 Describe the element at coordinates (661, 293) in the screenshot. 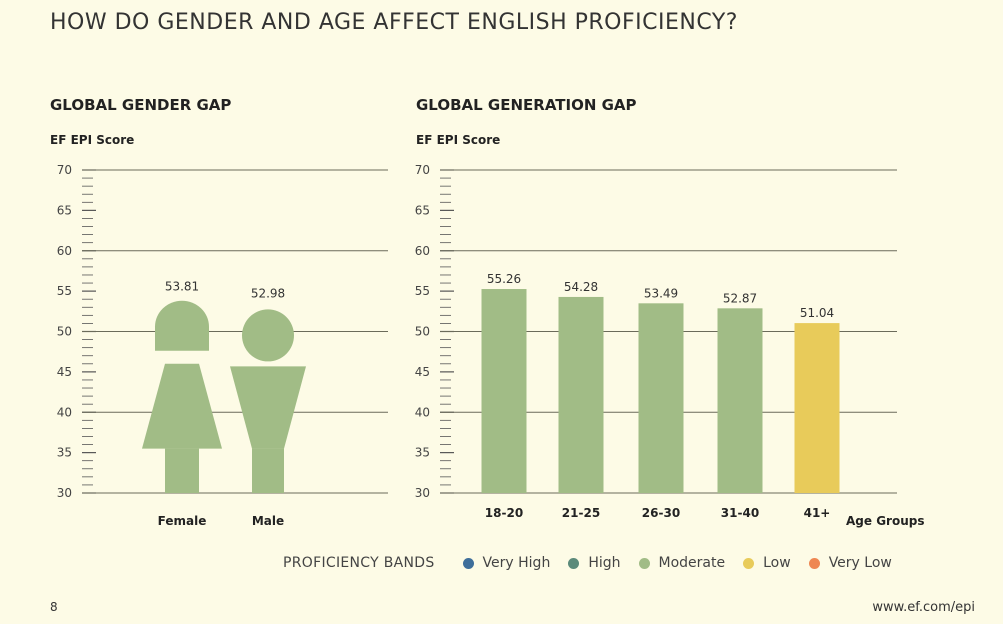

I see `data-label: 53.49` at that location.